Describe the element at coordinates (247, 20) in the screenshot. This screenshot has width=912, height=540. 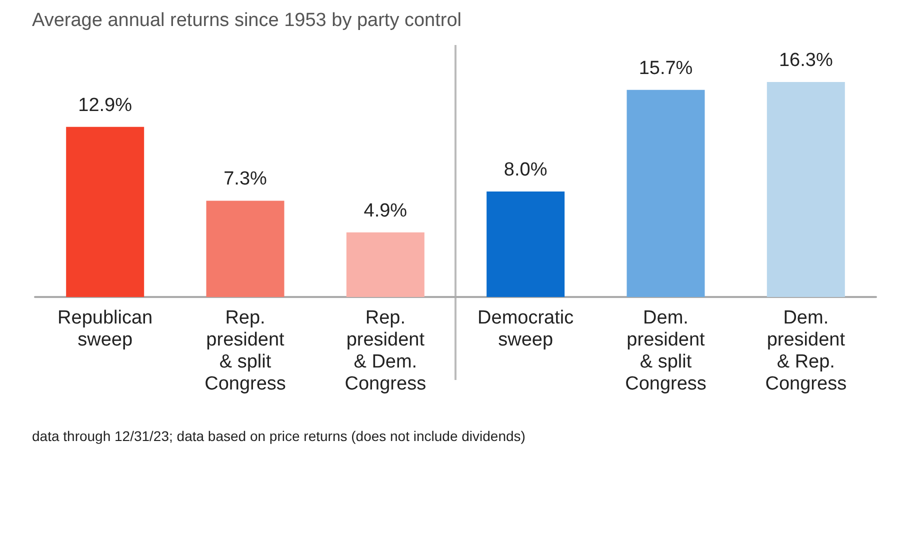
I see `chart-title: Average annual returns since 1953 by party control` at that location.